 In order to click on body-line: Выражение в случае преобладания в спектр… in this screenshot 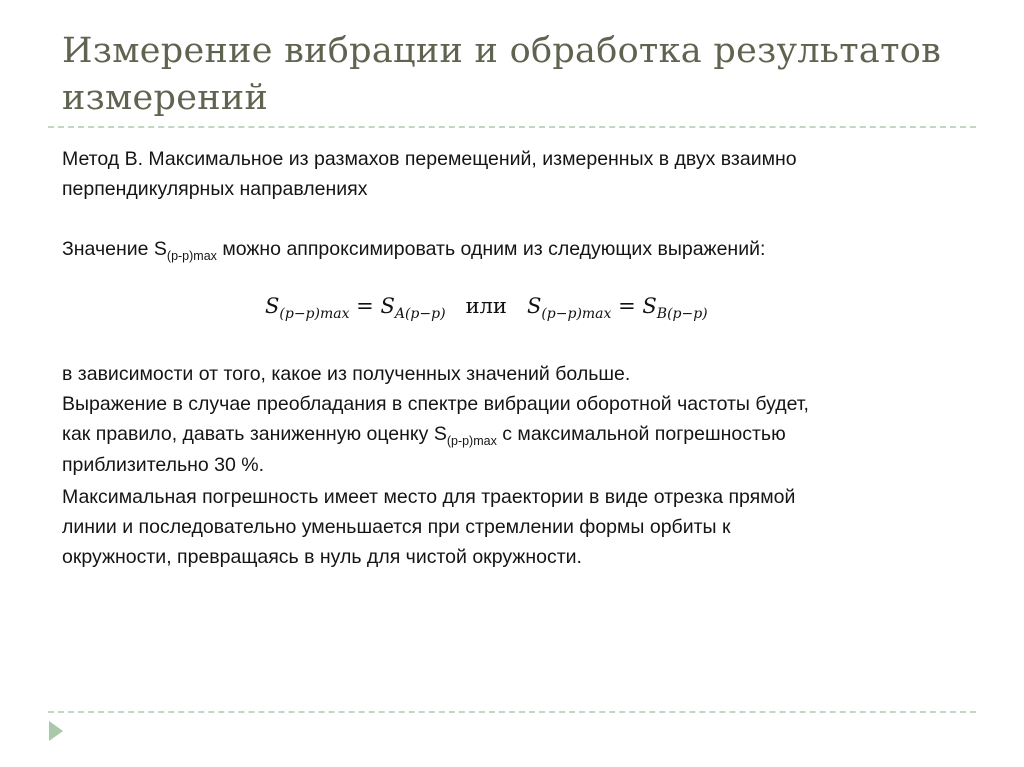, I will do `click(435, 404)`.